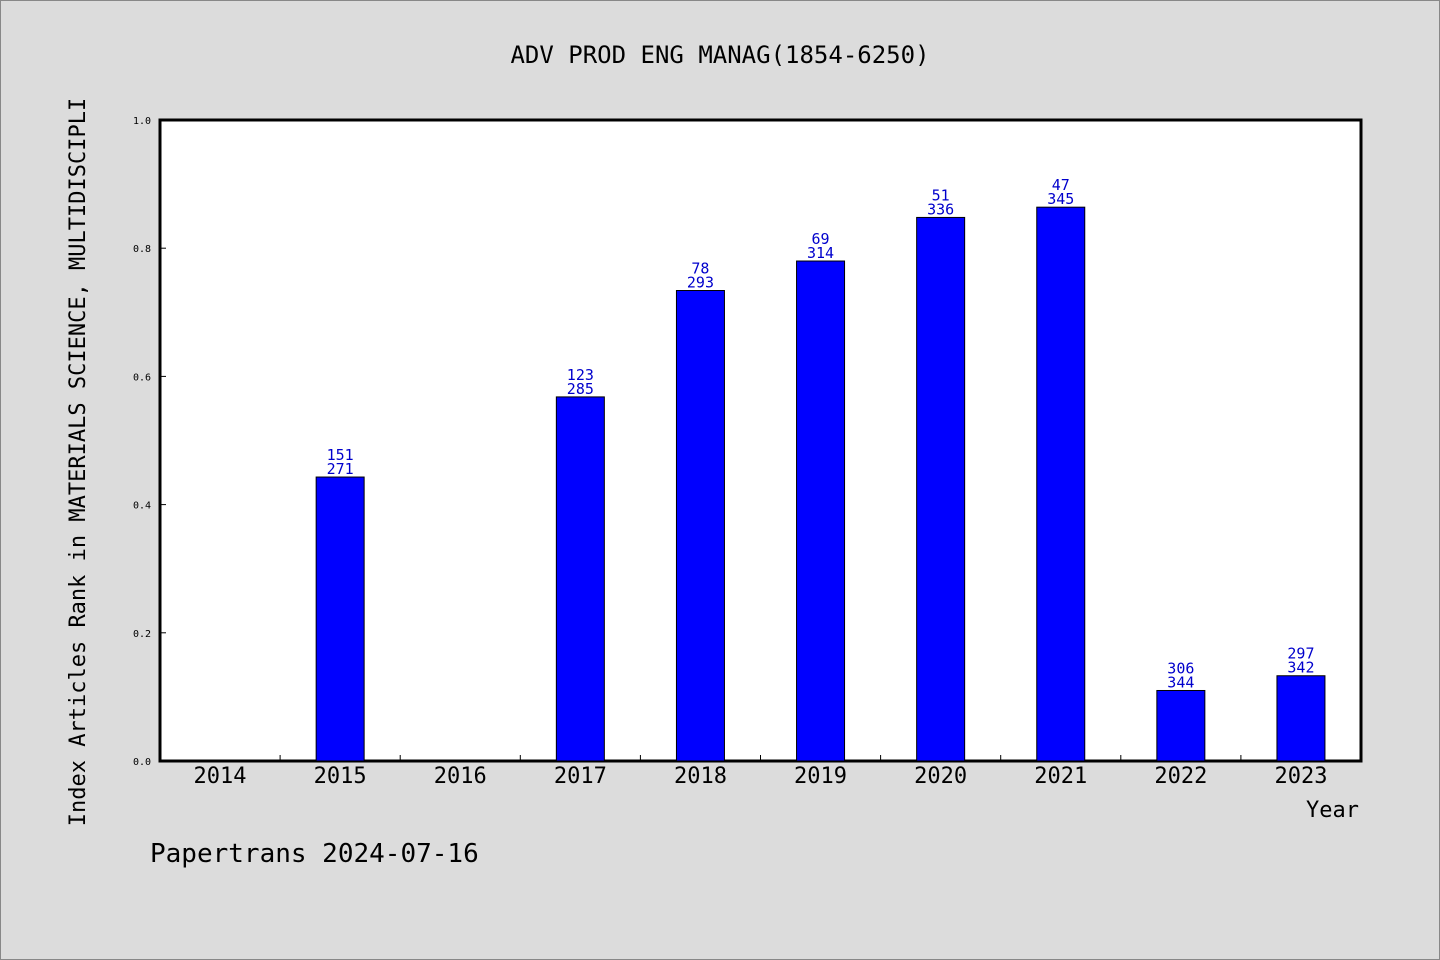  Describe the element at coordinates (580, 776) in the screenshot. I see `x-tick-label: 2017` at that location.